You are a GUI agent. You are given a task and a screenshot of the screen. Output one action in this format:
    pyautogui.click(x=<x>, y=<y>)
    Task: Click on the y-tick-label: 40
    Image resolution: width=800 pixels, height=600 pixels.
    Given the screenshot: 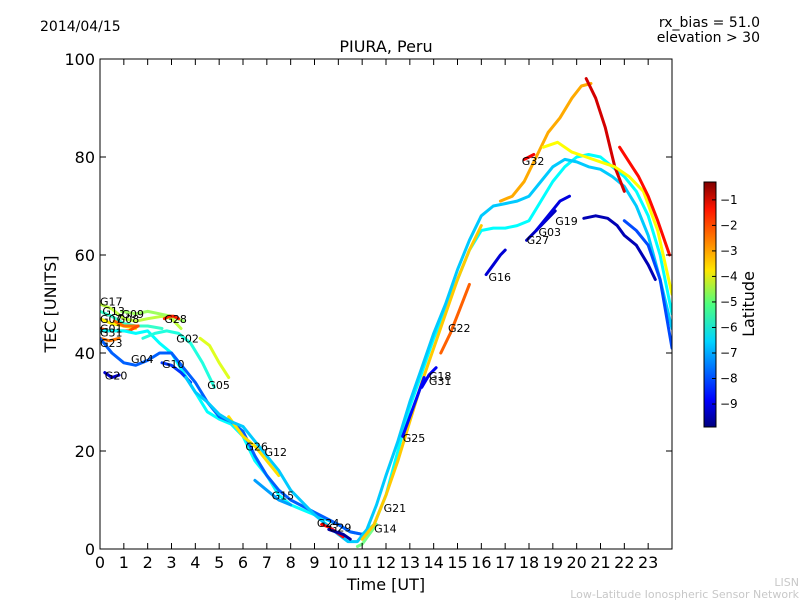 What is the action you would take?
    pyautogui.click(x=85, y=353)
    